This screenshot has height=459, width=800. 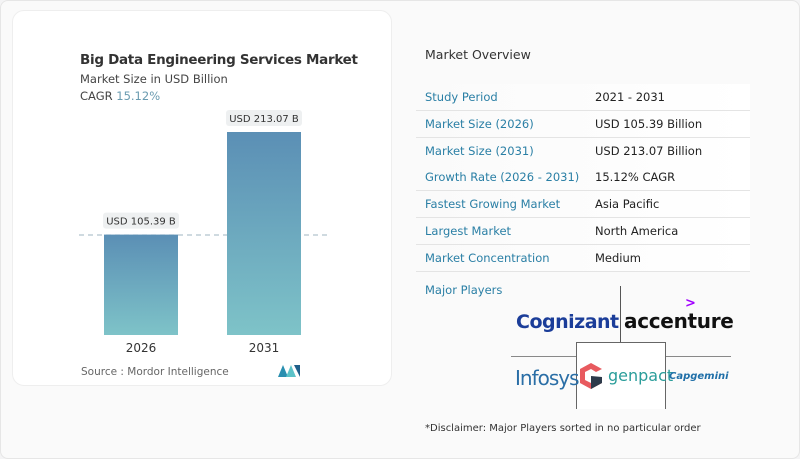 What do you see at coordinates (461, 97) in the screenshot?
I see `row-label: Study Period` at bounding box center [461, 97].